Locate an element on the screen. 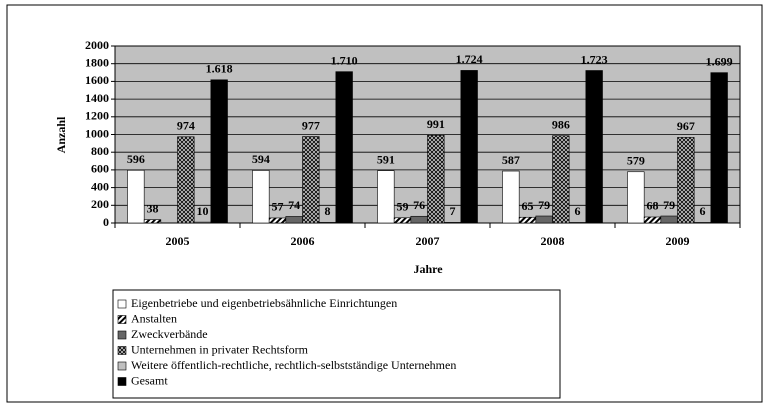 The width and height of the screenshot is (771, 411). data-label: 986 is located at coordinates (561, 124).